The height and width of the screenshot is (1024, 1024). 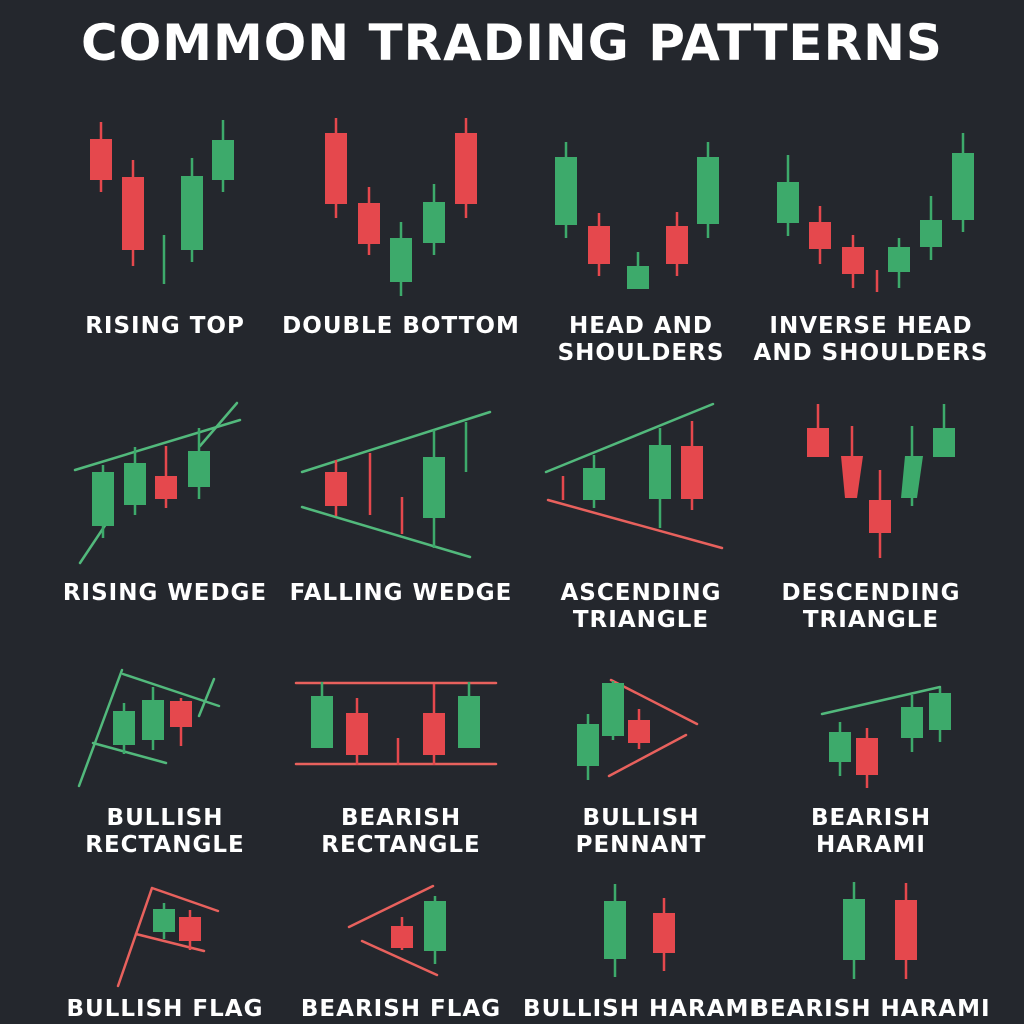 I want to click on pattern-label: DESCENDING TRIANGLE, so click(x=871, y=606).